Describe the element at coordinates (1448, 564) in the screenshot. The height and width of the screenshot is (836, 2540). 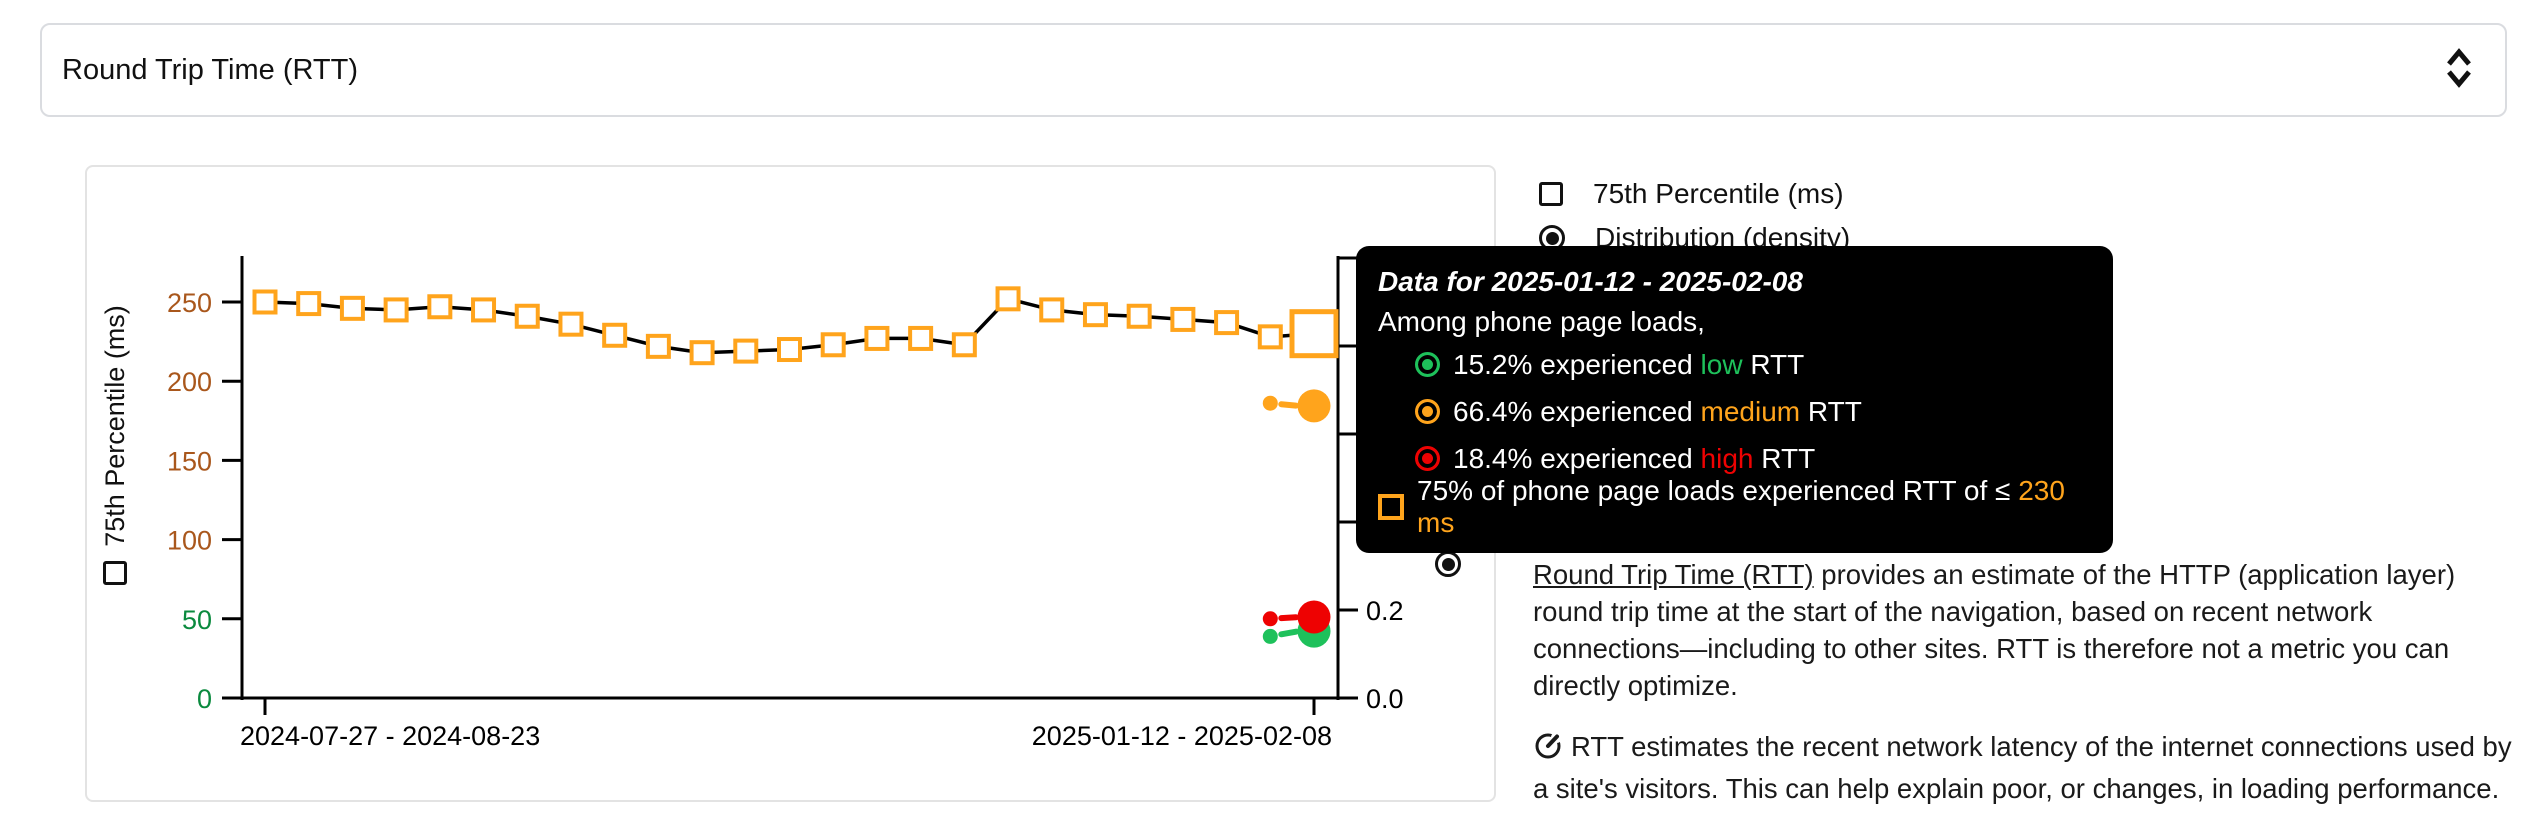
I see `distribution-radio-icon` at that location.